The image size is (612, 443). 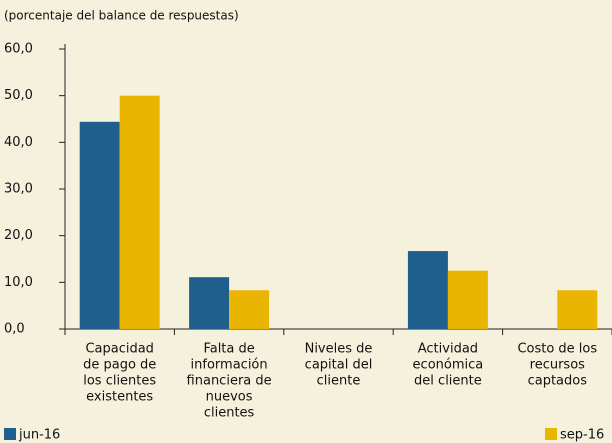 I want to click on legend-label: jun-16, so click(x=39, y=435).